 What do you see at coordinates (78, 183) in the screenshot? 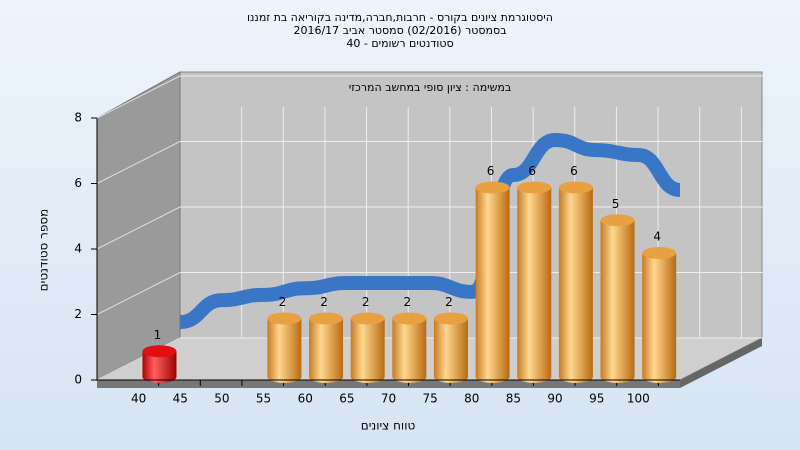
I see `y-tick-label: 6` at bounding box center [78, 183].